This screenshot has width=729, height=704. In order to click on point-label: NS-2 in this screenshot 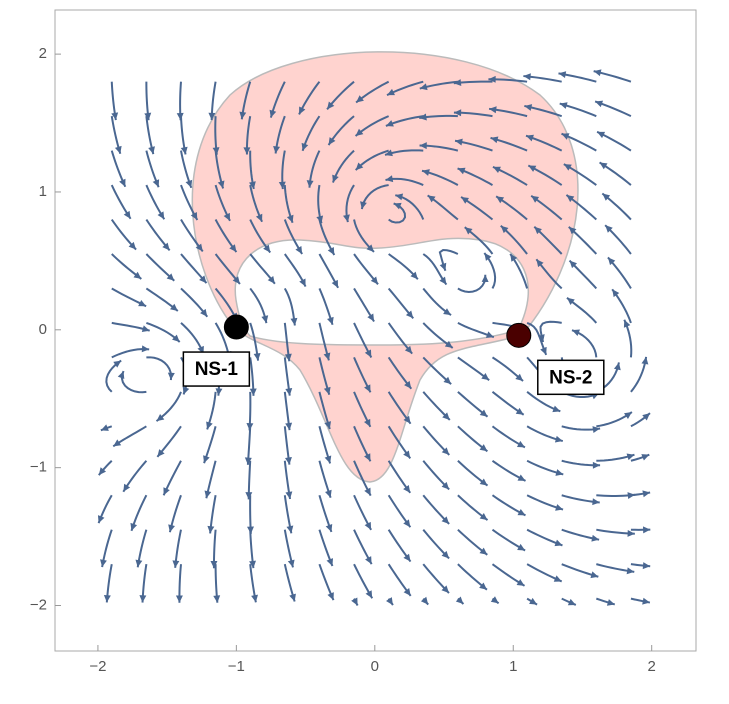, I will do `click(570, 377)`.